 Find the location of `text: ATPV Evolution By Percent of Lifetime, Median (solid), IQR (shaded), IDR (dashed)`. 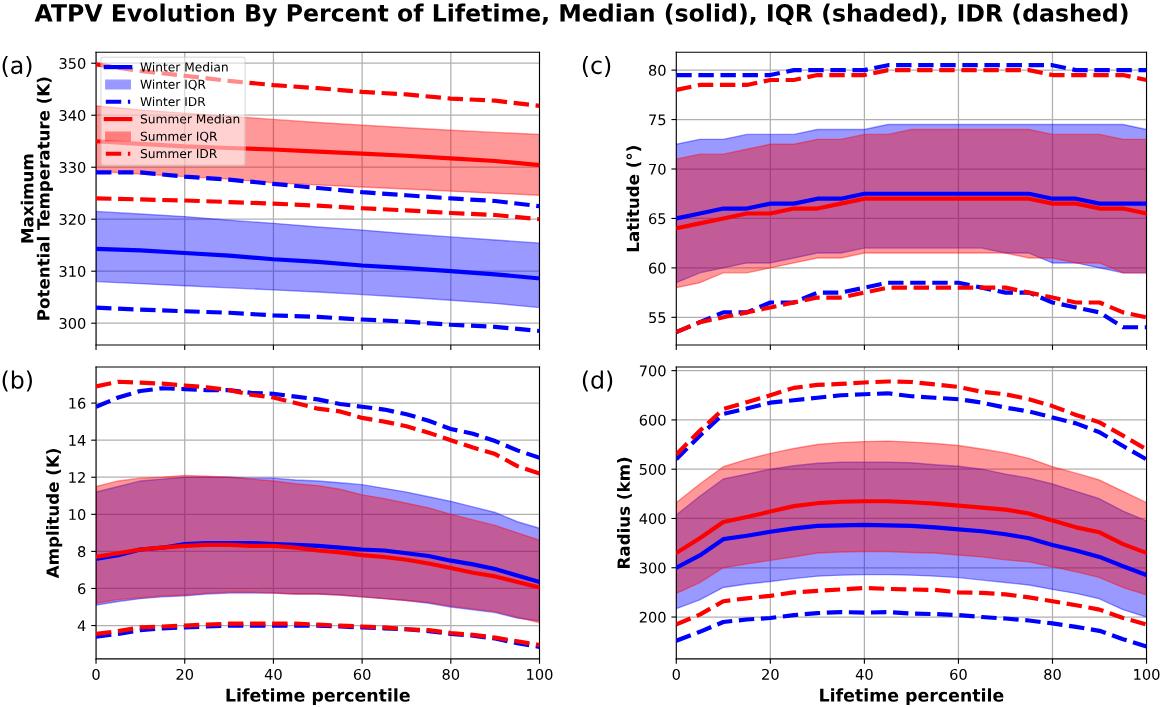

text: ATPV Evolution By Percent of Lifetime, Median (solid), IQR (shaded), IDR (dashed) is located at coordinates (581, 15).